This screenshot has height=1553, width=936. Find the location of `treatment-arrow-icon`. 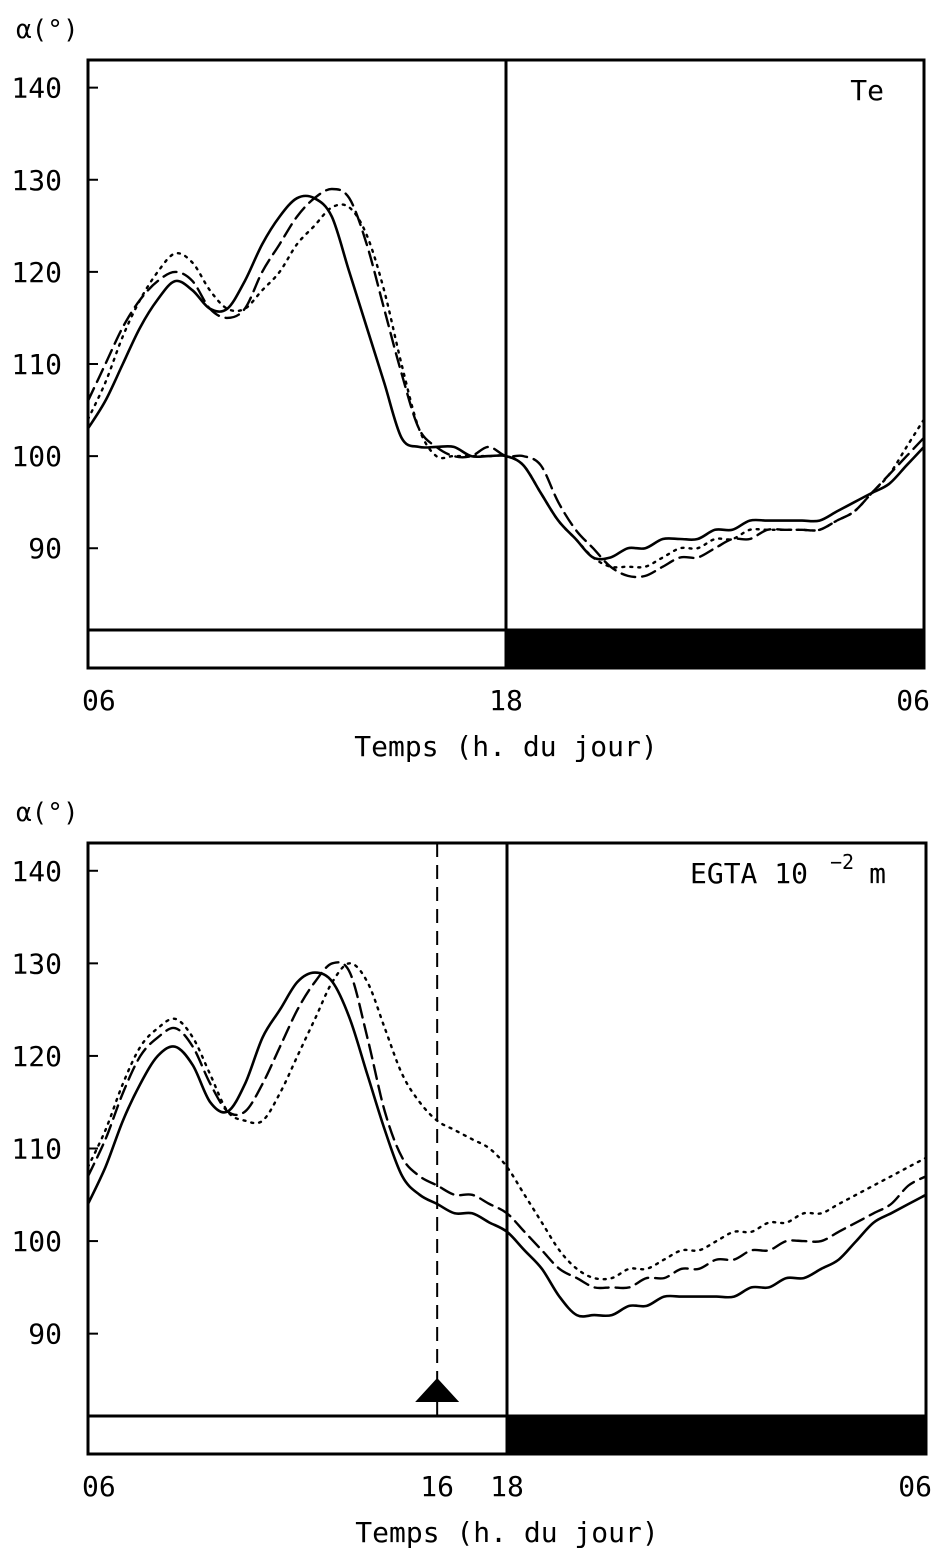

treatment-arrow-icon is located at coordinates (437, 1390).